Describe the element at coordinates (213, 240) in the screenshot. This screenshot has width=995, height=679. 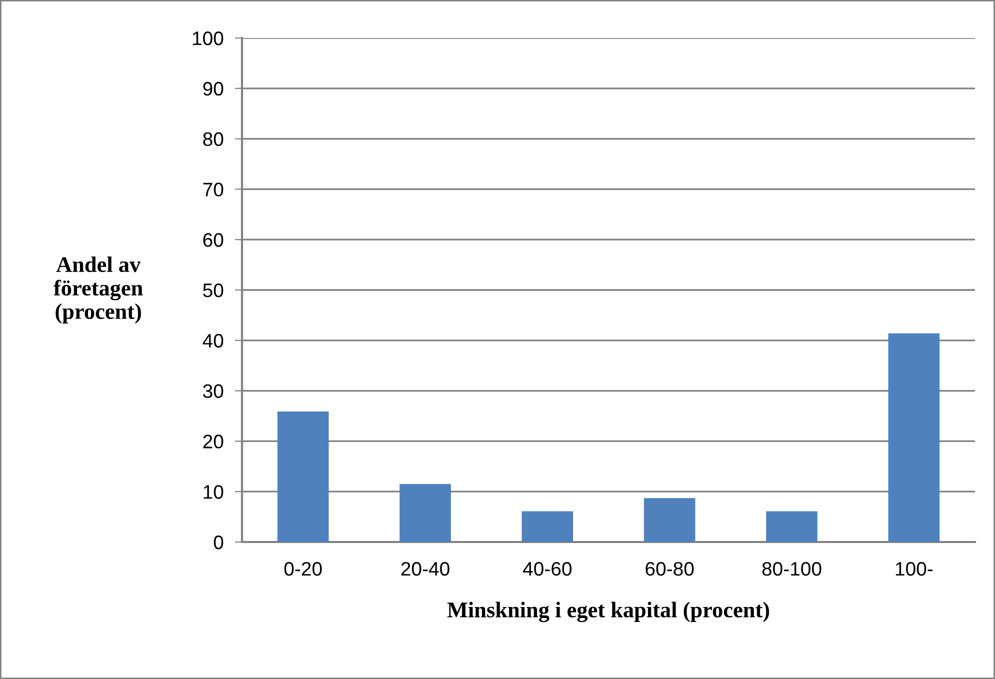
I see `y-tick-label: 60` at that location.